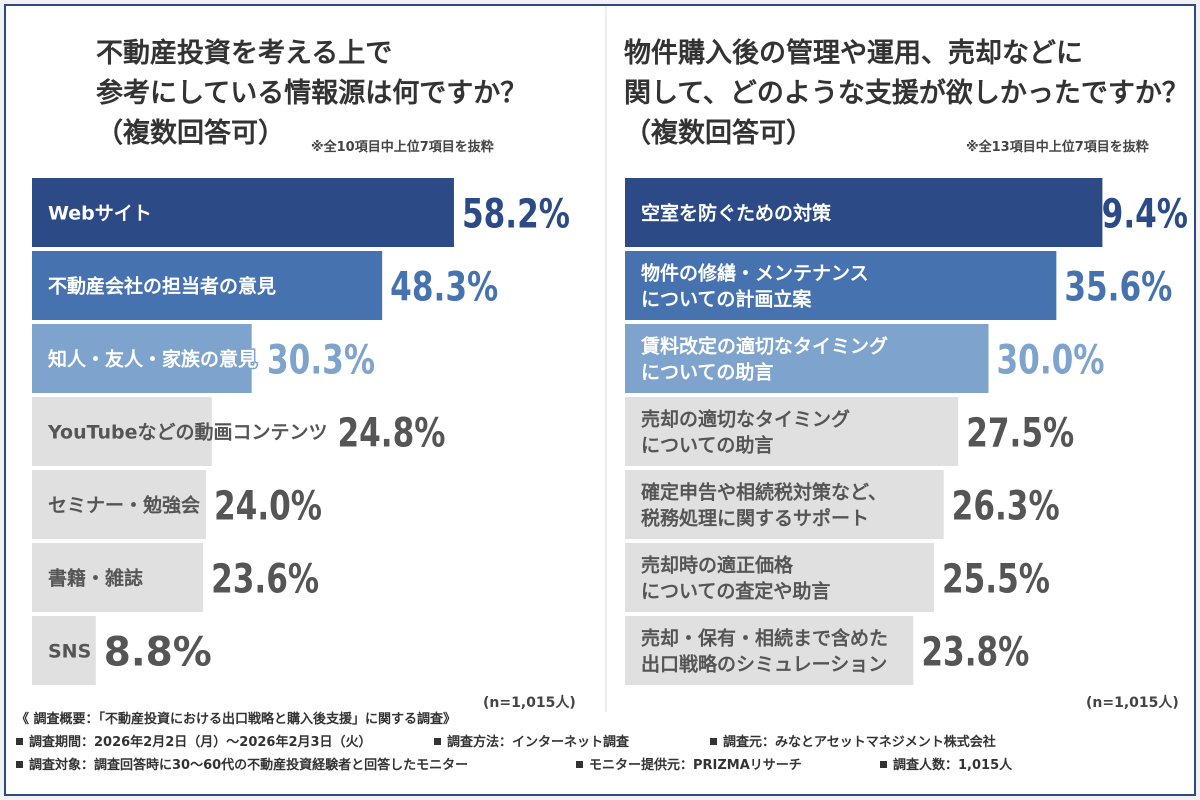  What do you see at coordinates (859, 742) in the screenshot?
I see `survey-organizer: 調査元：みなとアセットマネジメント株式会社` at bounding box center [859, 742].